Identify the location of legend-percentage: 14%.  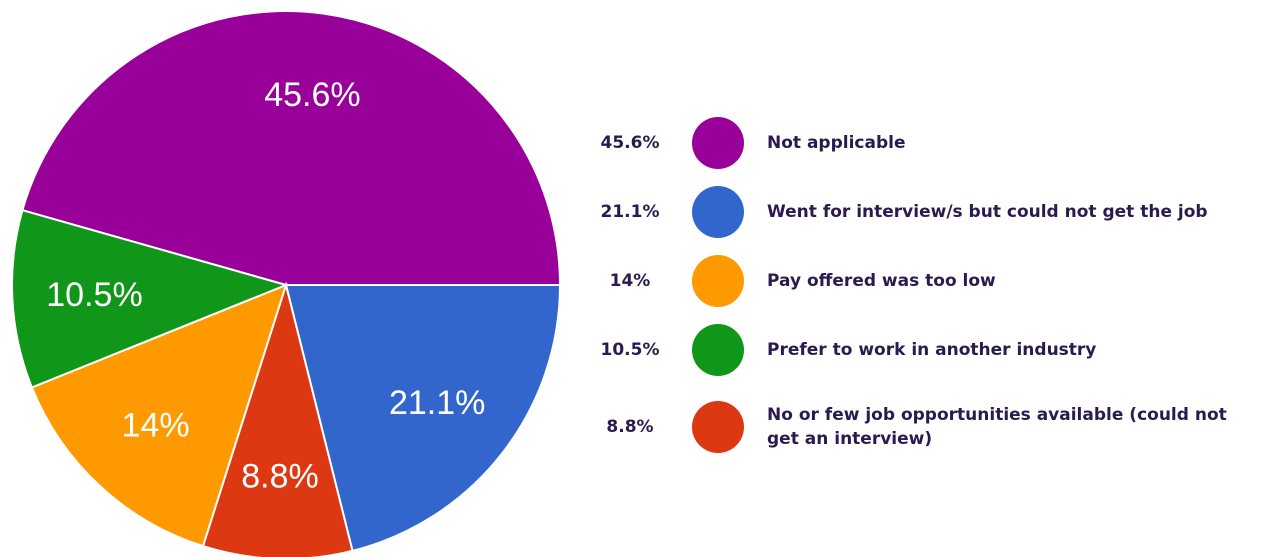
(630, 281).